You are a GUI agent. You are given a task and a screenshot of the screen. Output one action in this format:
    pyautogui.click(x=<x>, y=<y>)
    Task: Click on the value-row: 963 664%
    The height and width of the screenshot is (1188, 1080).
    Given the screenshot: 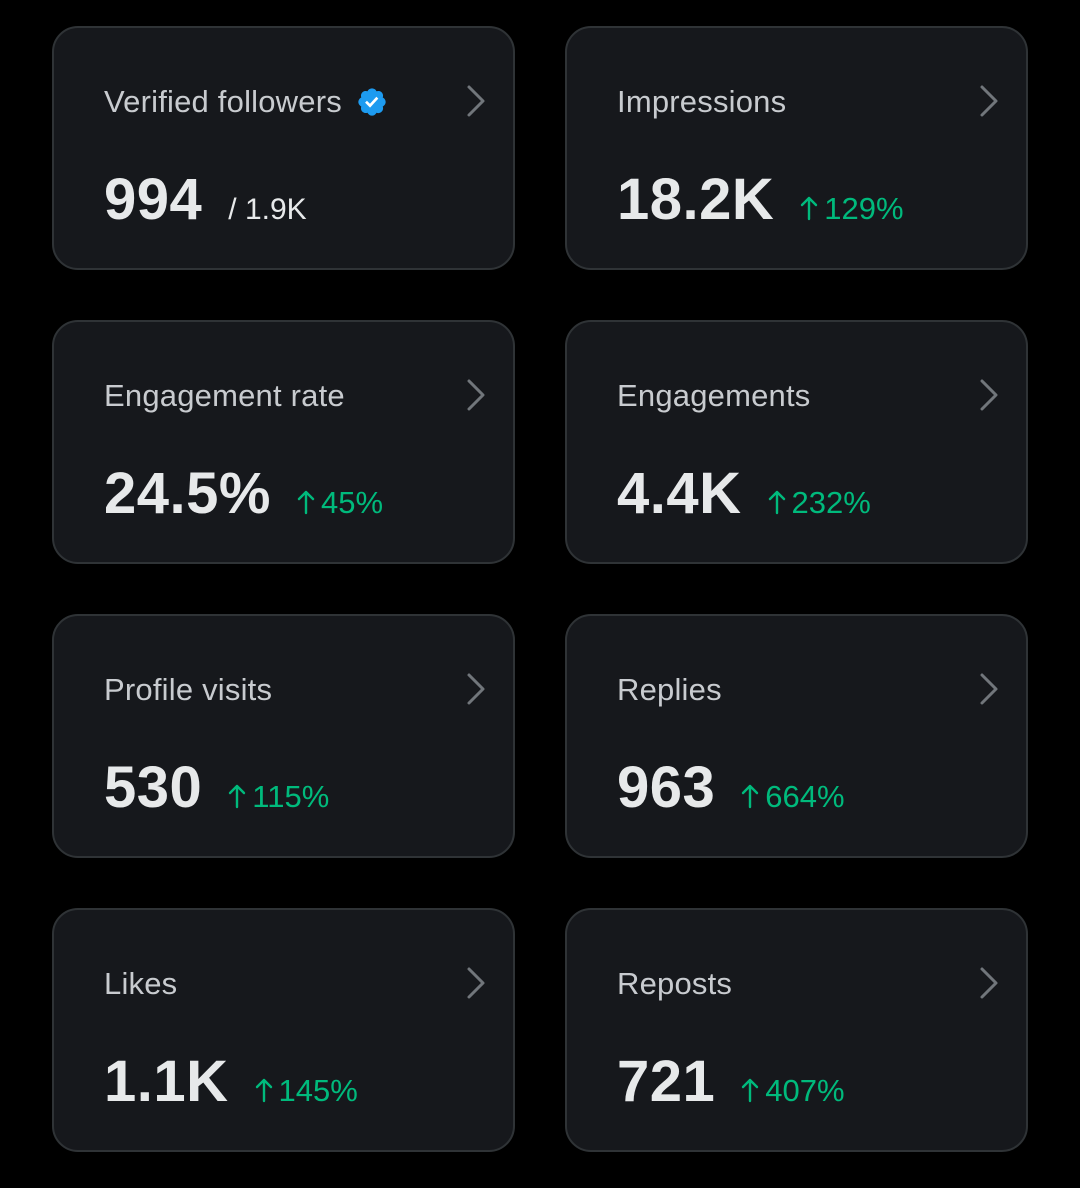 What is the action you would take?
    pyautogui.click(x=731, y=788)
    